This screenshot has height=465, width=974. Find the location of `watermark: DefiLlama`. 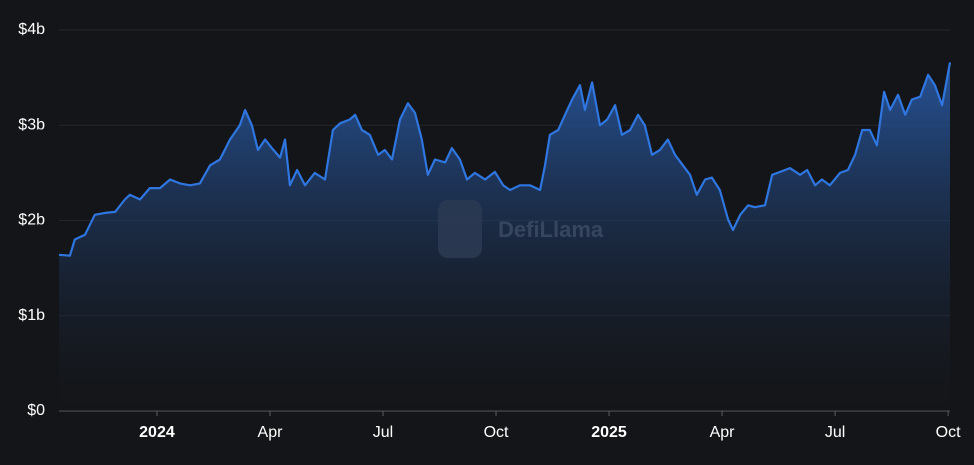

watermark: DefiLlama is located at coordinates (521, 229).